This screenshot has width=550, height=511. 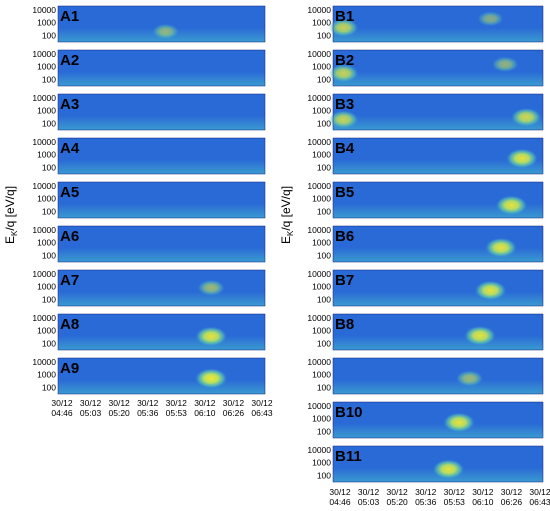 I want to click on panel-label: B5, so click(x=344, y=192).